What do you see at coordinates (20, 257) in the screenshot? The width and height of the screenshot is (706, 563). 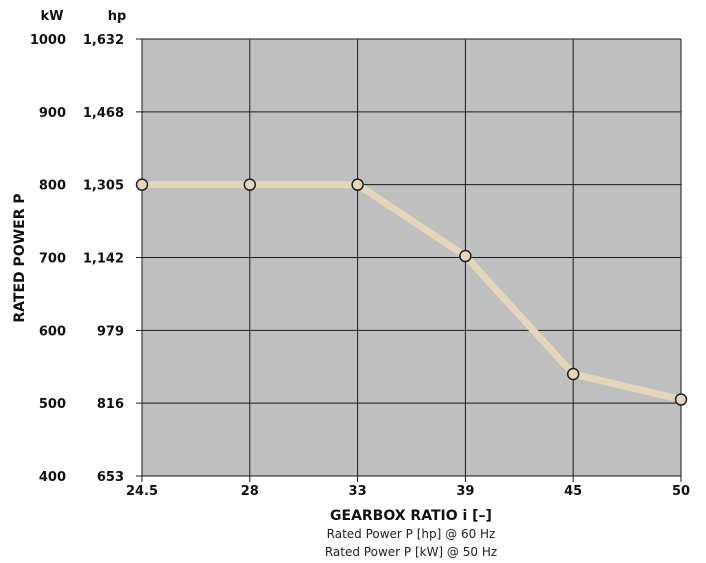 I see `y-axis-title: RATED POWER P` at bounding box center [20, 257].